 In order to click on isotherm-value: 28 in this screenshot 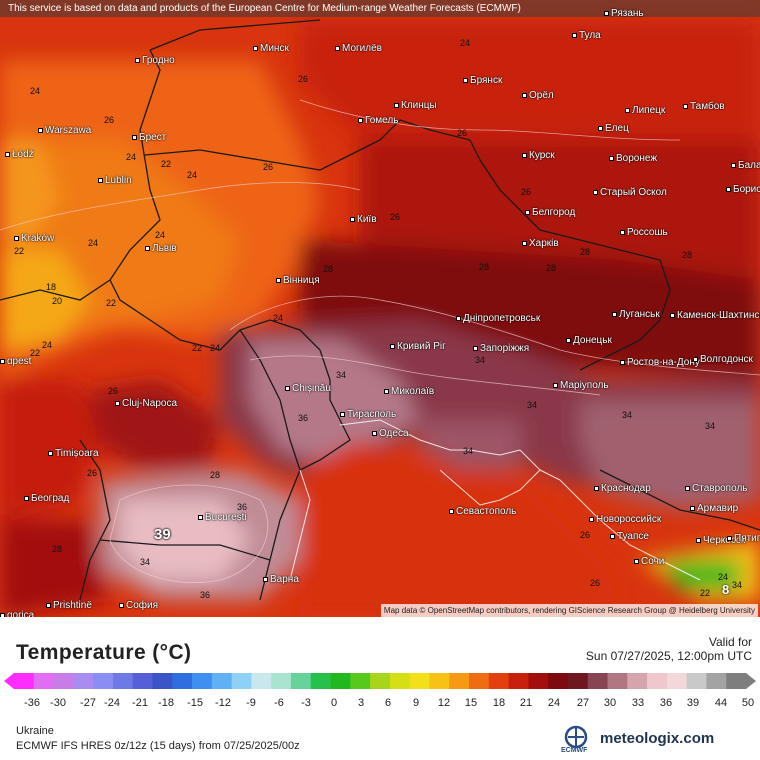, I will do `click(57, 549)`.